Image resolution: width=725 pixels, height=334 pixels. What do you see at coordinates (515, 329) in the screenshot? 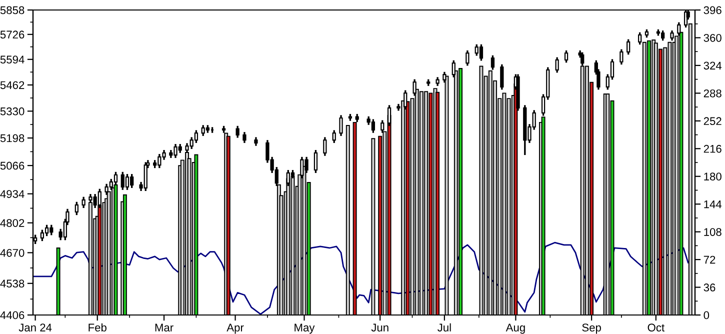
I see `x-tick-label: Aug` at bounding box center [515, 329].